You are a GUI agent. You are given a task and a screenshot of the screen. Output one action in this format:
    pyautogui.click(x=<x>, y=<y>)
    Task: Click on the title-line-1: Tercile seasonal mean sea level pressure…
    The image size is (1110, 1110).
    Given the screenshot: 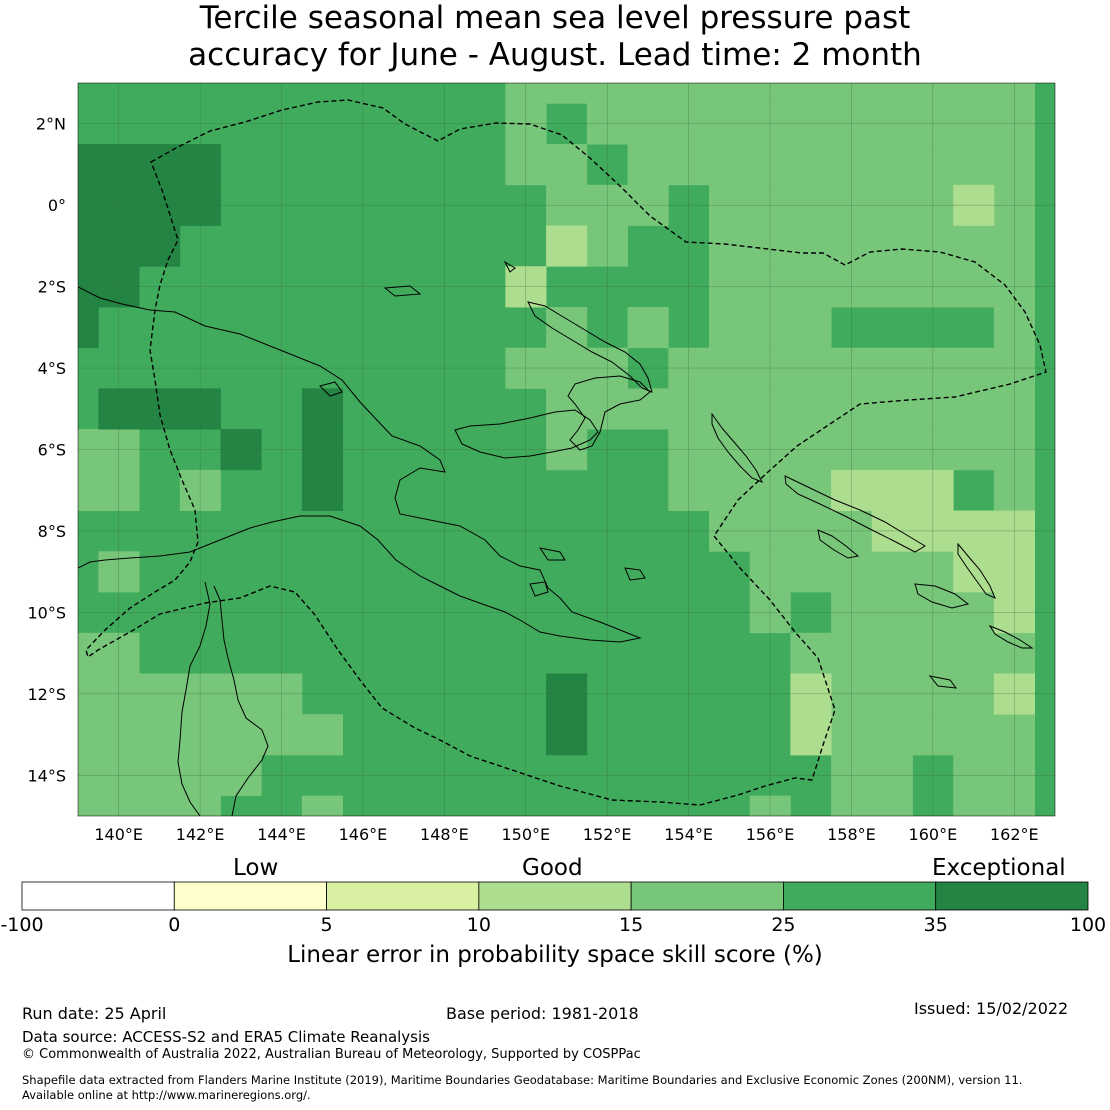 What is the action you would take?
    pyautogui.click(x=555, y=18)
    